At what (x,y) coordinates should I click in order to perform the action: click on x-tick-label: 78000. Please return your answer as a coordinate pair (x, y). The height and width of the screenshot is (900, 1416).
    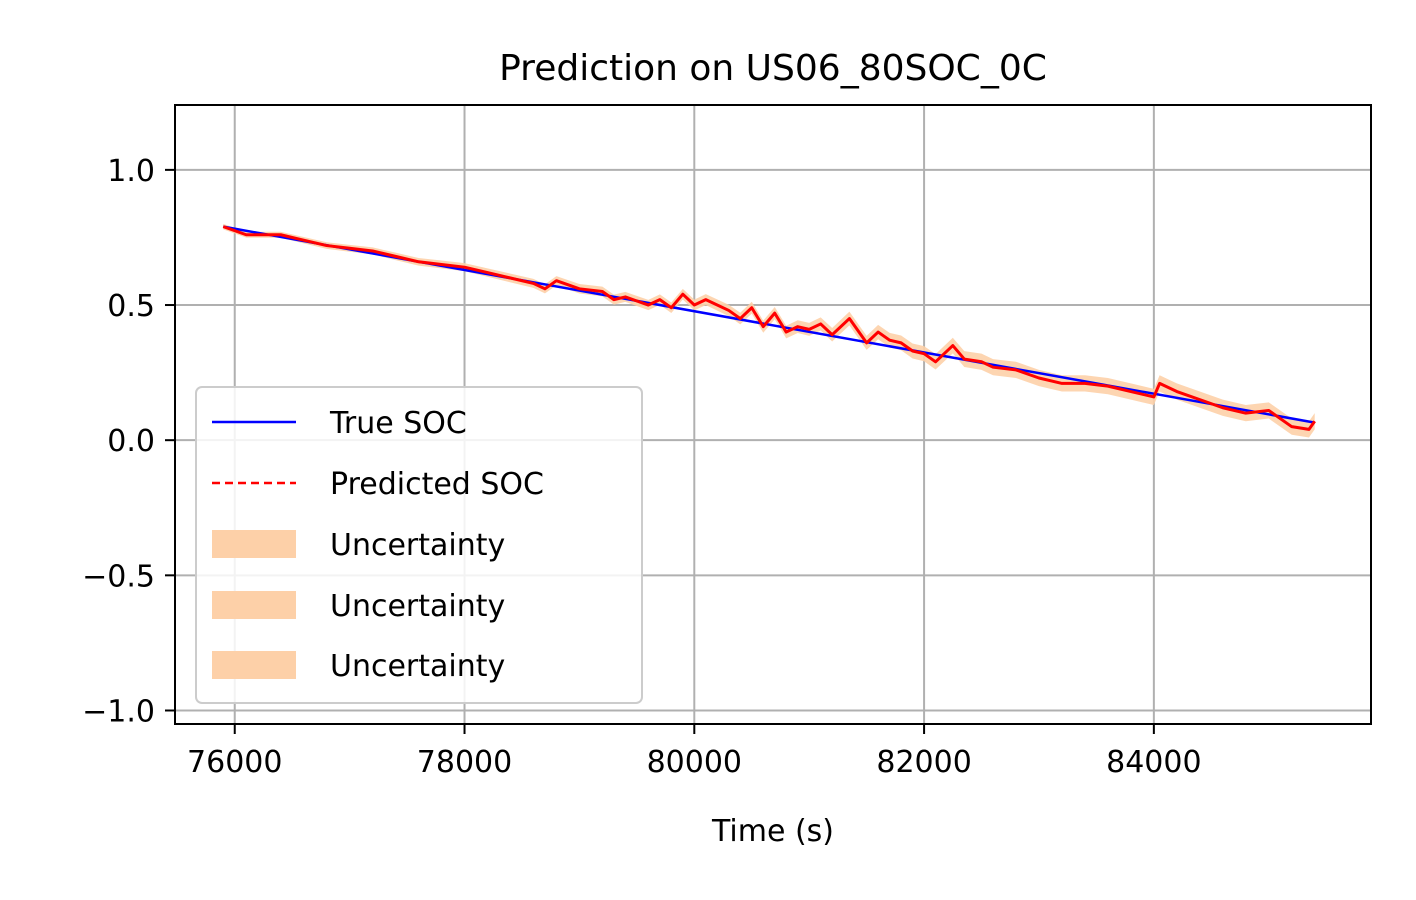
    Looking at the image, I should click on (464, 762).